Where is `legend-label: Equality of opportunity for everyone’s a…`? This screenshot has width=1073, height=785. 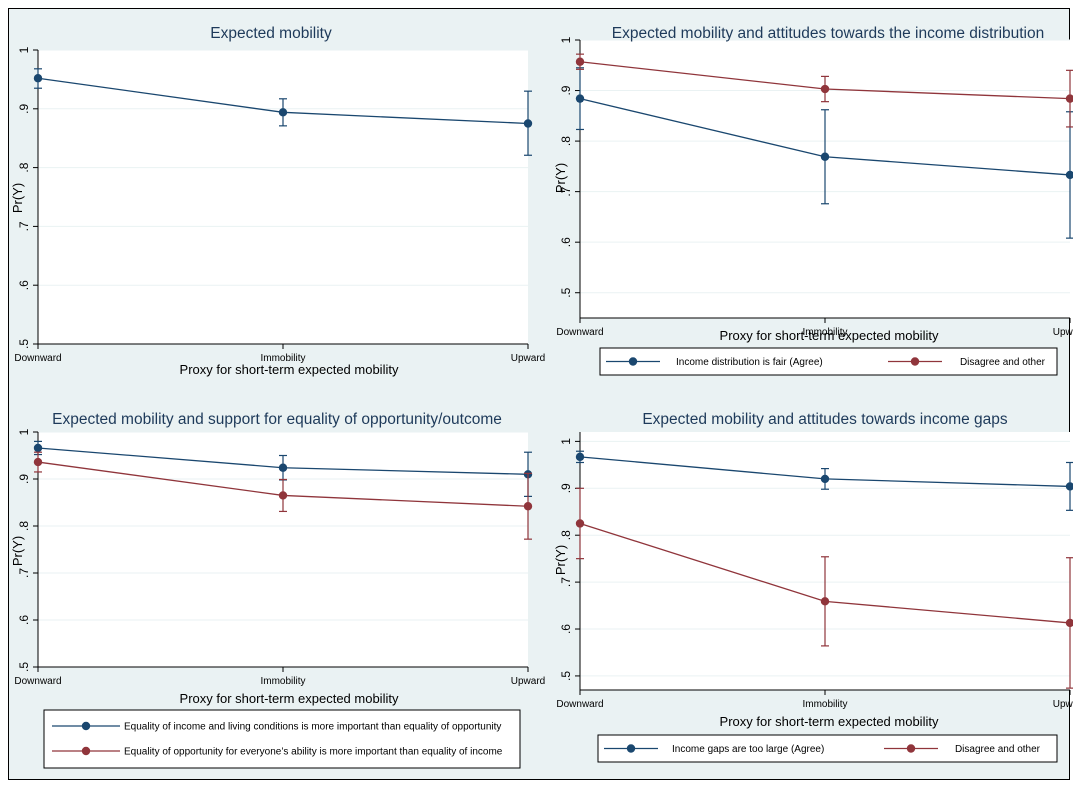
legend-label: Equality of opportunity for everyone’s a… is located at coordinates (313, 752).